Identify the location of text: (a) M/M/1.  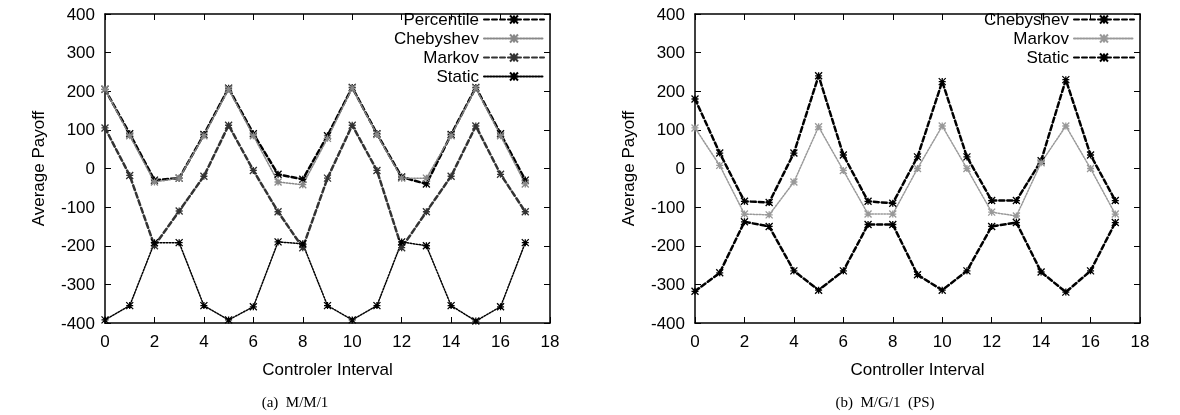
(295, 402).